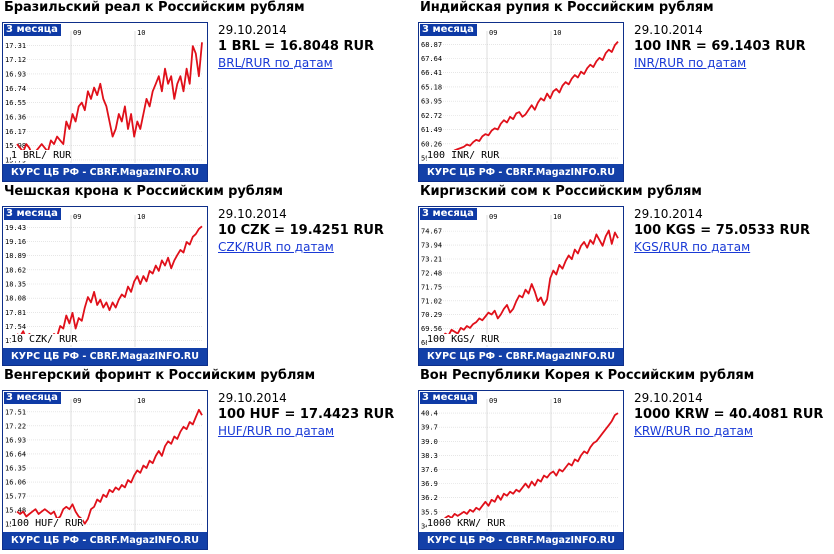  What do you see at coordinates (15, 89) in the screenshot?
I see `y-tick-label: 16.74` at bounding box center [15, 89].